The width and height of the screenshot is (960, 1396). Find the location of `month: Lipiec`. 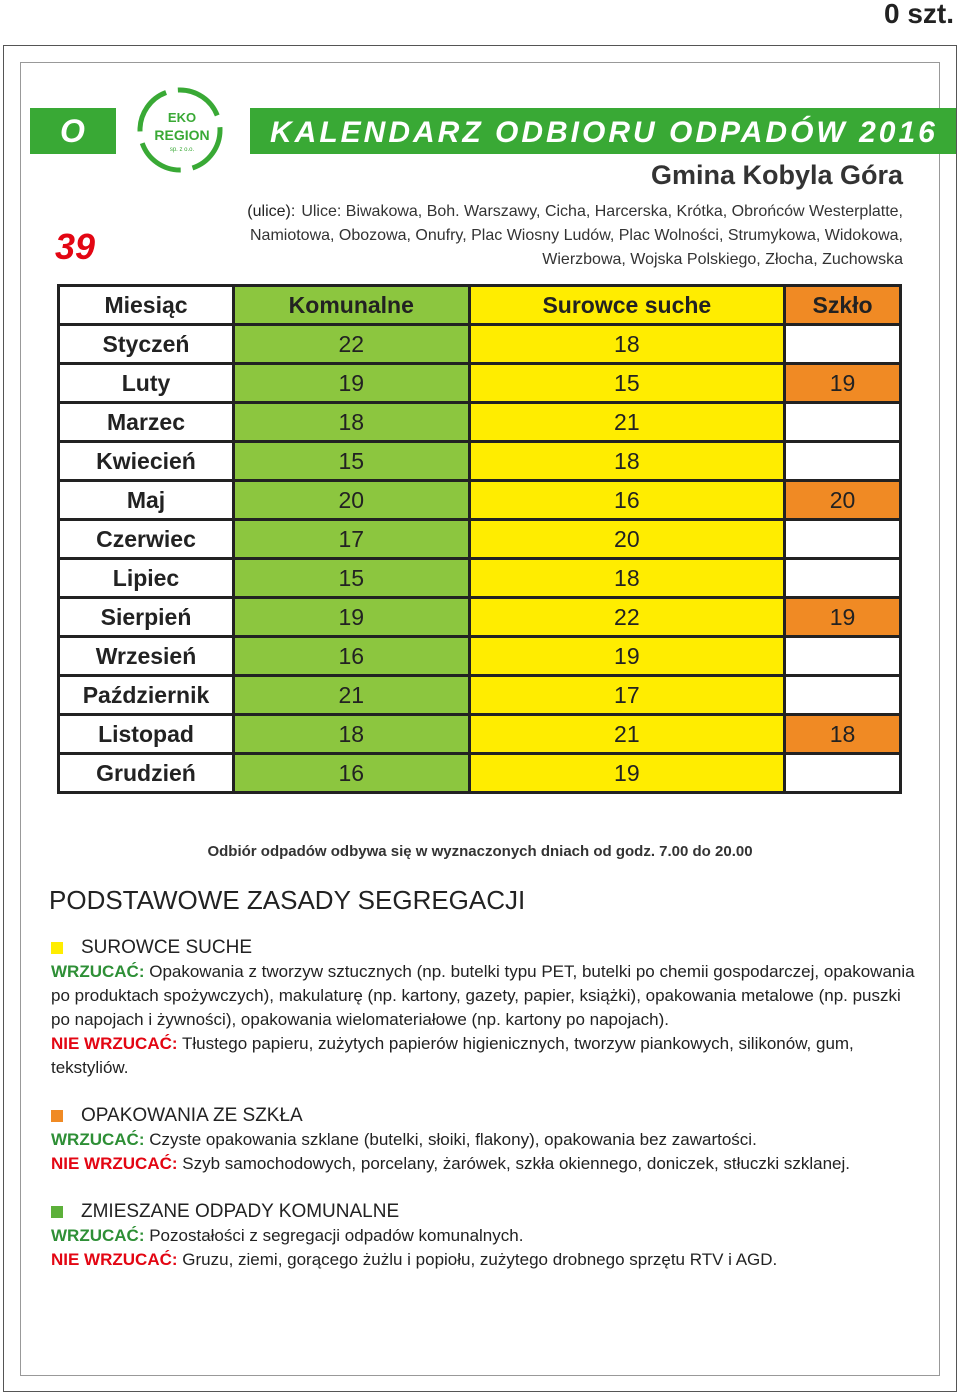

month: Lipiec is located at coordinates (146, 578).